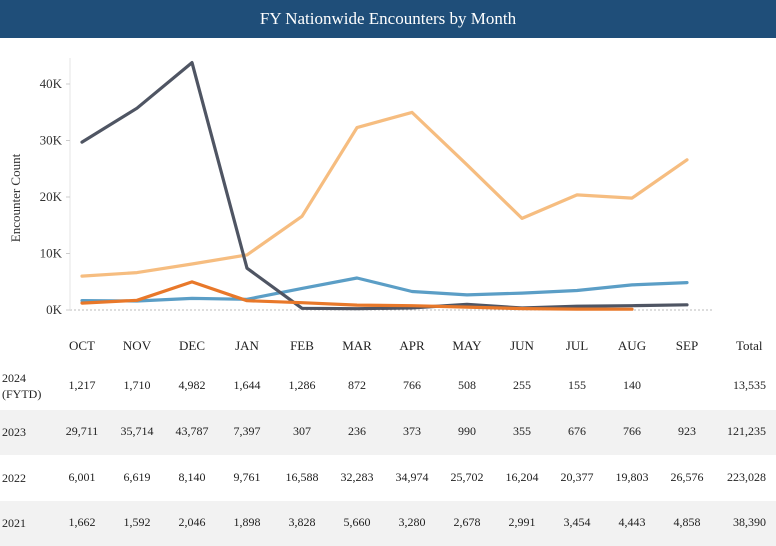 The height and width of the screenshot is (546, 776). Describe the element at coordinates (412, 431) in the screenshot. I see `table-cell: 373` at that location.